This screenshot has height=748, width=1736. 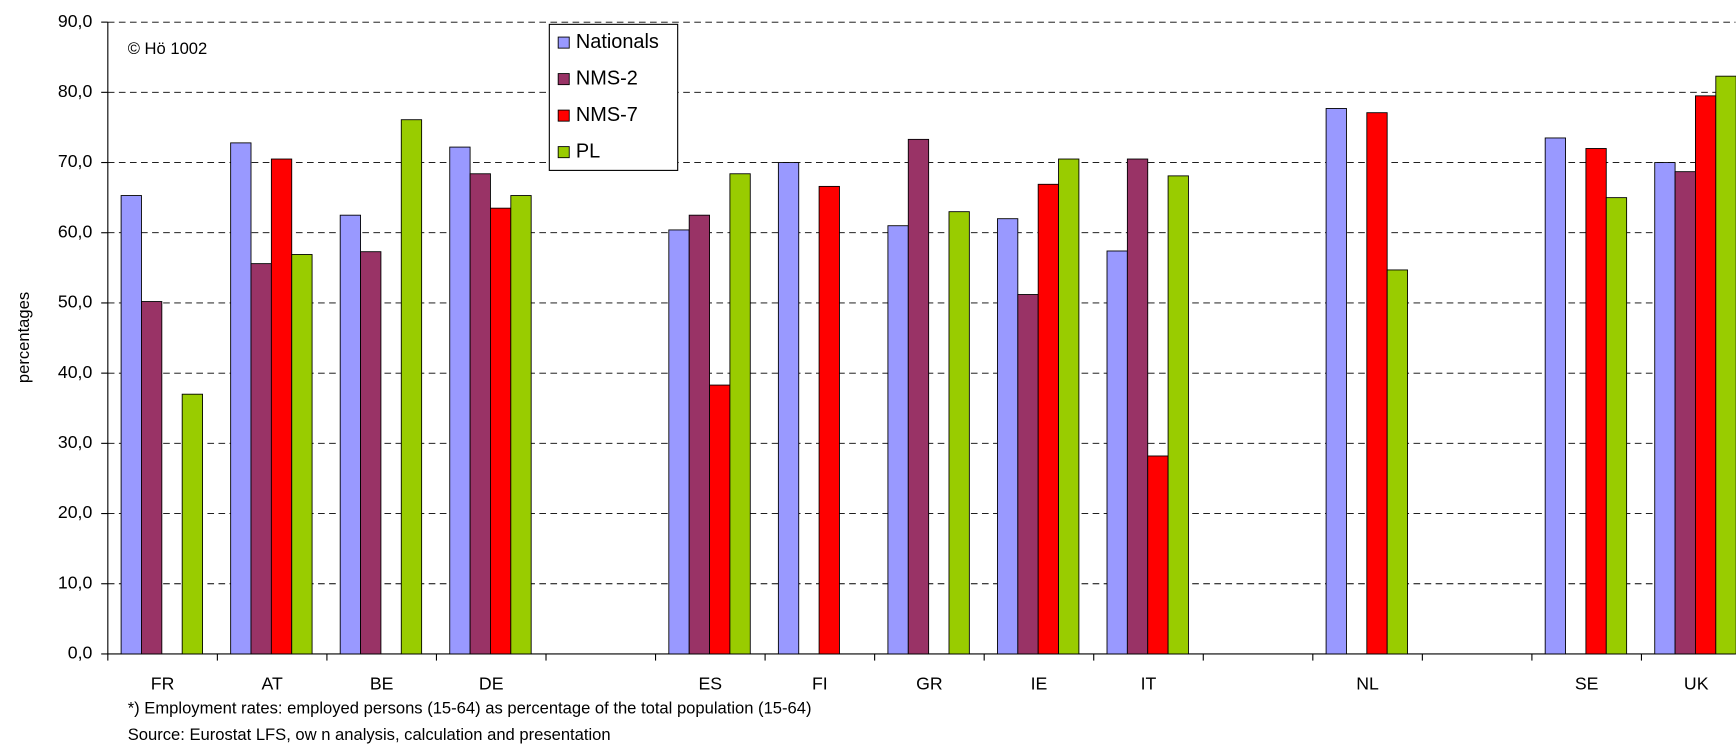 I want to click on y-tick-label: 10,0, so click(x=75, y=582).